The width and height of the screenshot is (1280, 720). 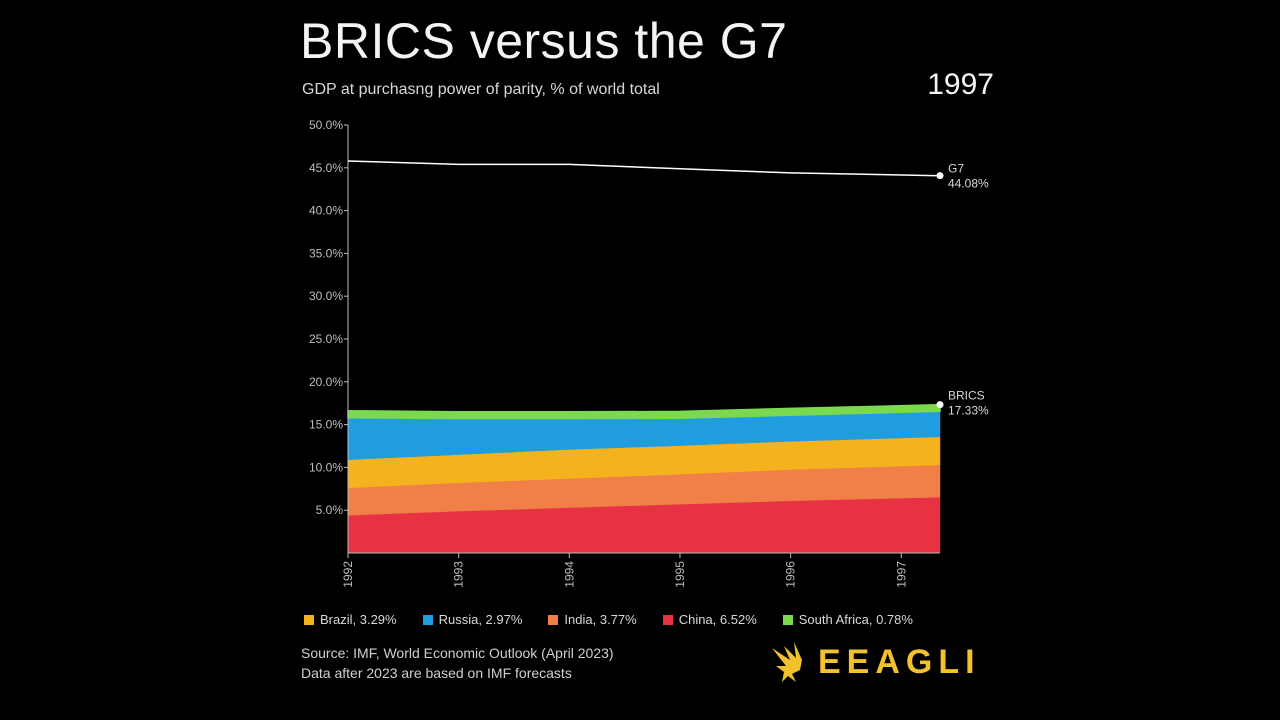 What do you see at coordinates (459, 574) in the screenshot?
I see `x-tick-label: 1993` at bounding box center [459, 574].